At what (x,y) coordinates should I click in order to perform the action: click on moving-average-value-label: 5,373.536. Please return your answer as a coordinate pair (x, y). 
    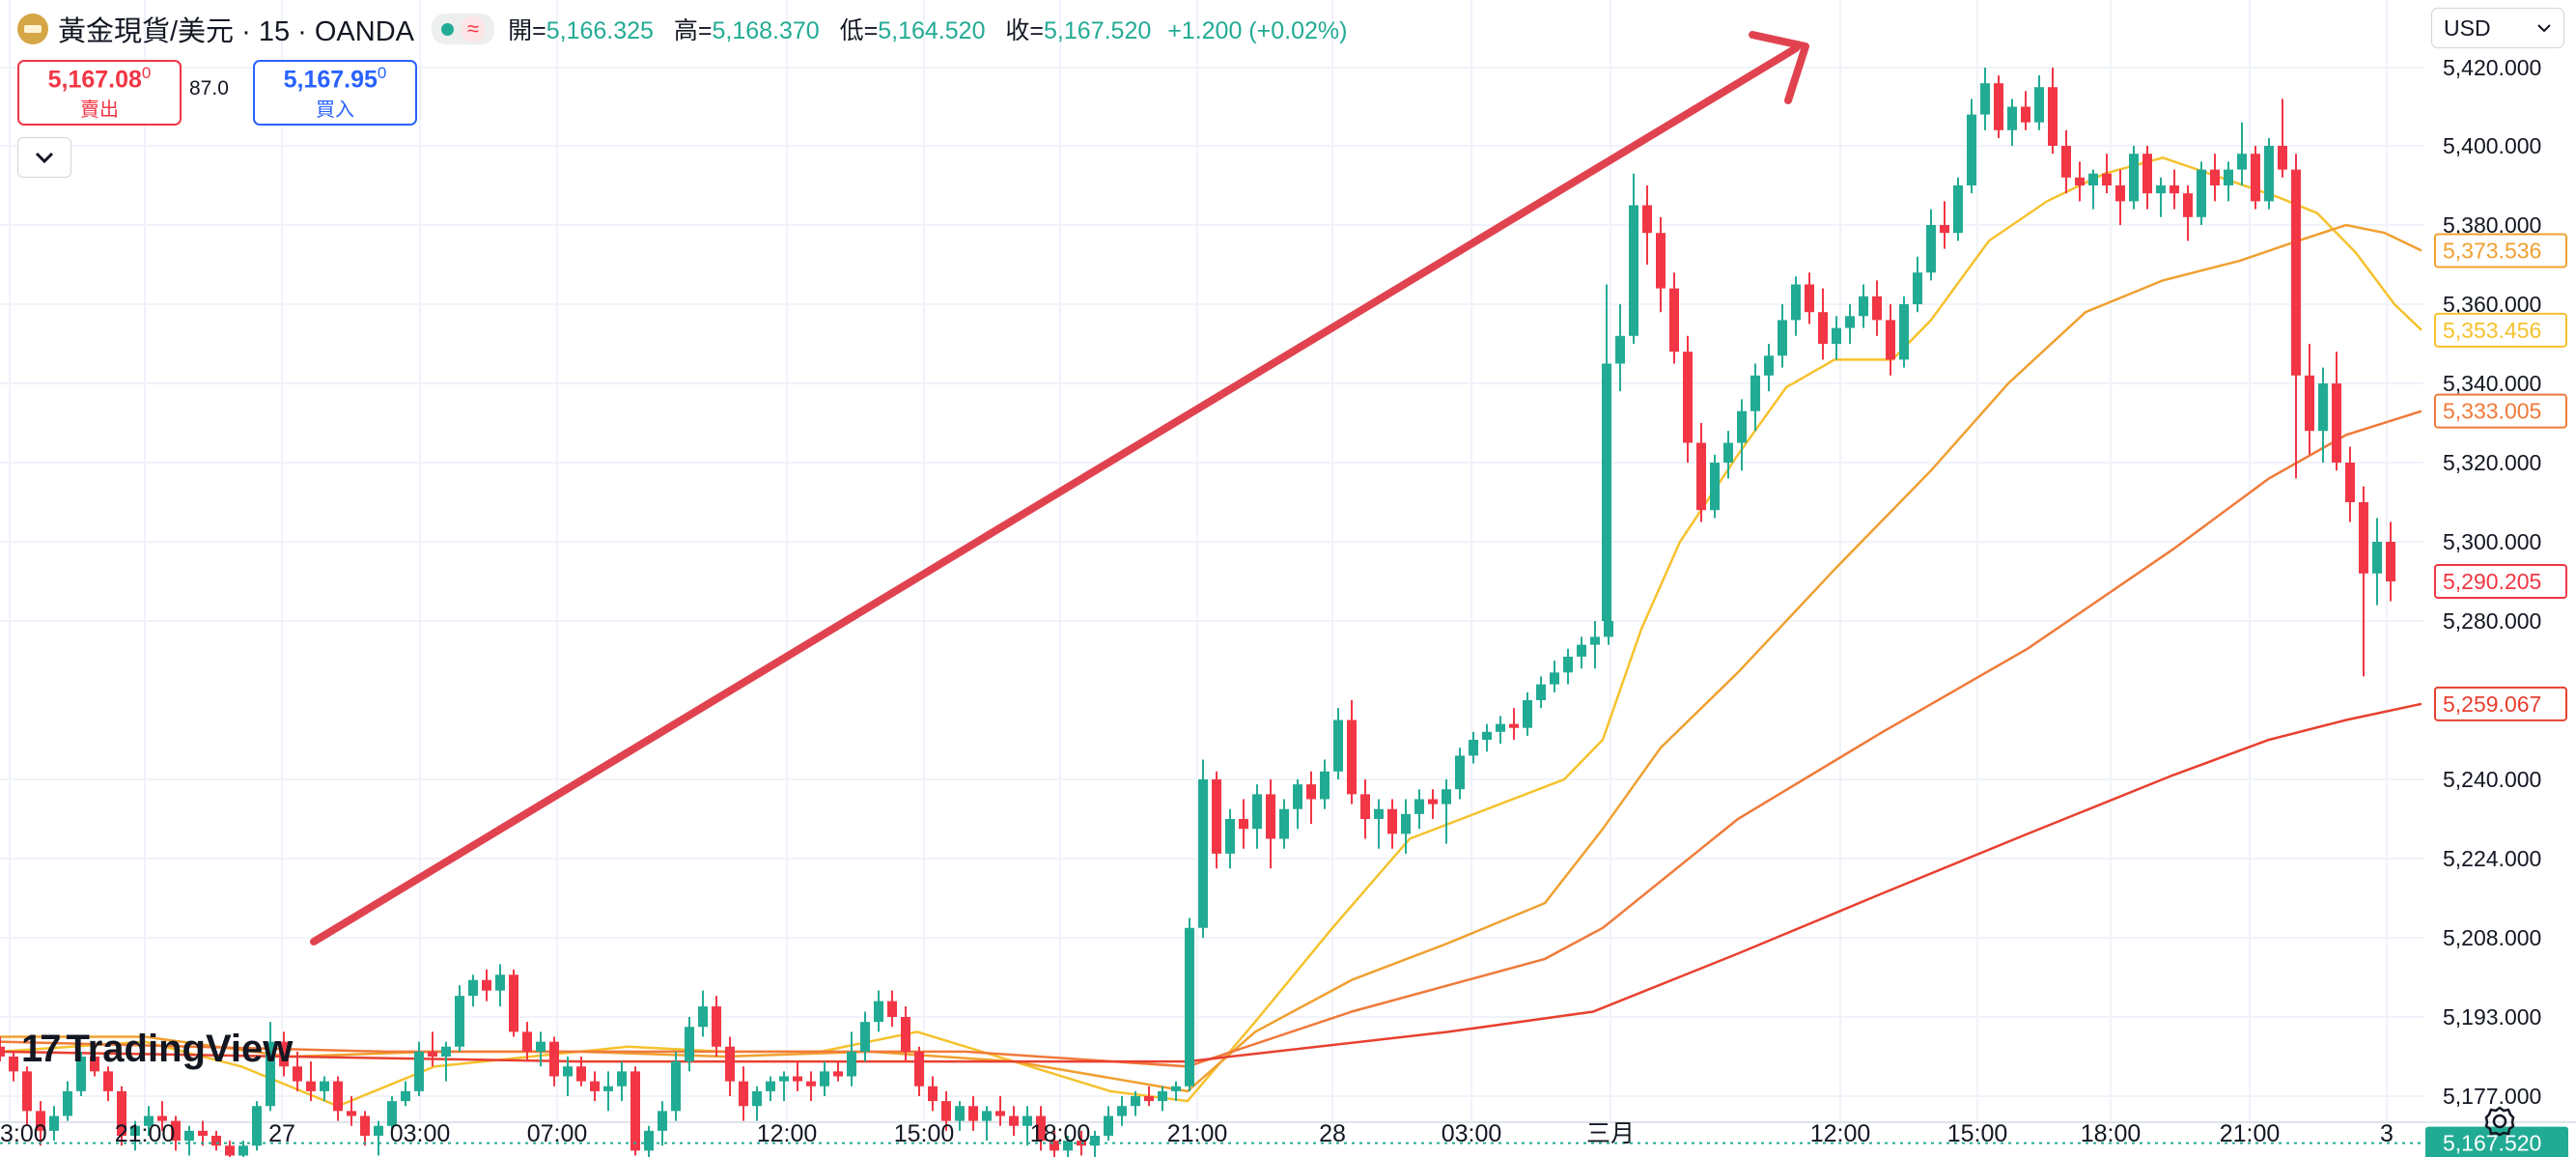
    Looking at the image, I should click on (2492, 252).